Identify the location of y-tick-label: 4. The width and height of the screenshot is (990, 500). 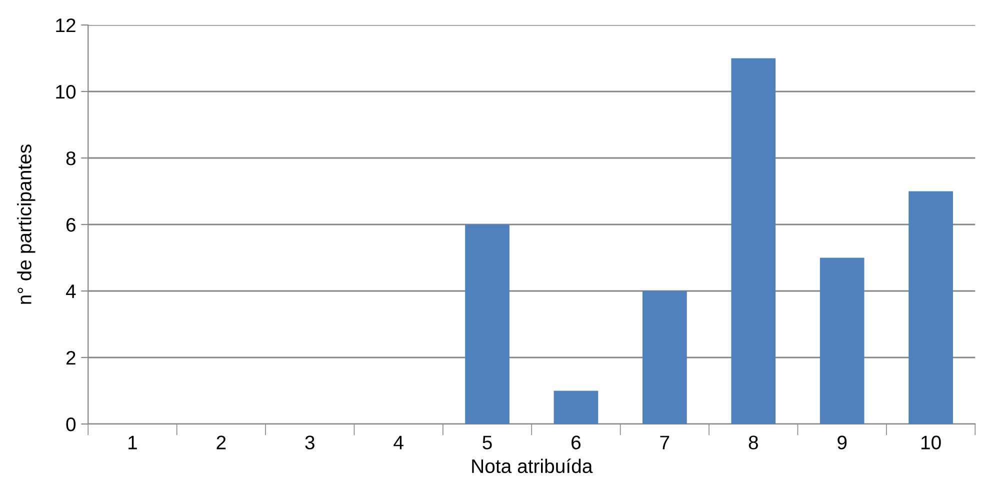
(71, 291).